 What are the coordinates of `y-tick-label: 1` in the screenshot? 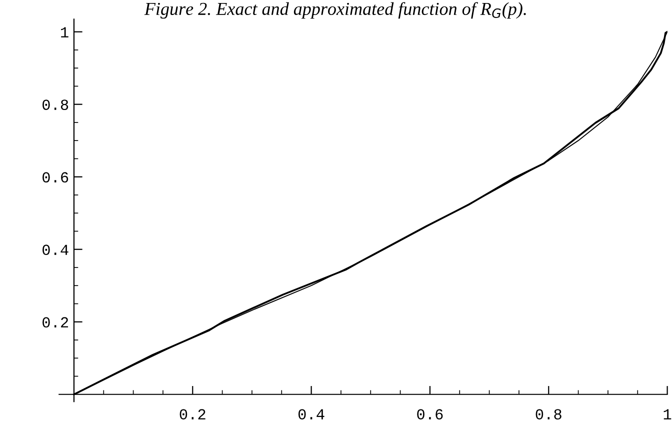 It's located at (64, 32).